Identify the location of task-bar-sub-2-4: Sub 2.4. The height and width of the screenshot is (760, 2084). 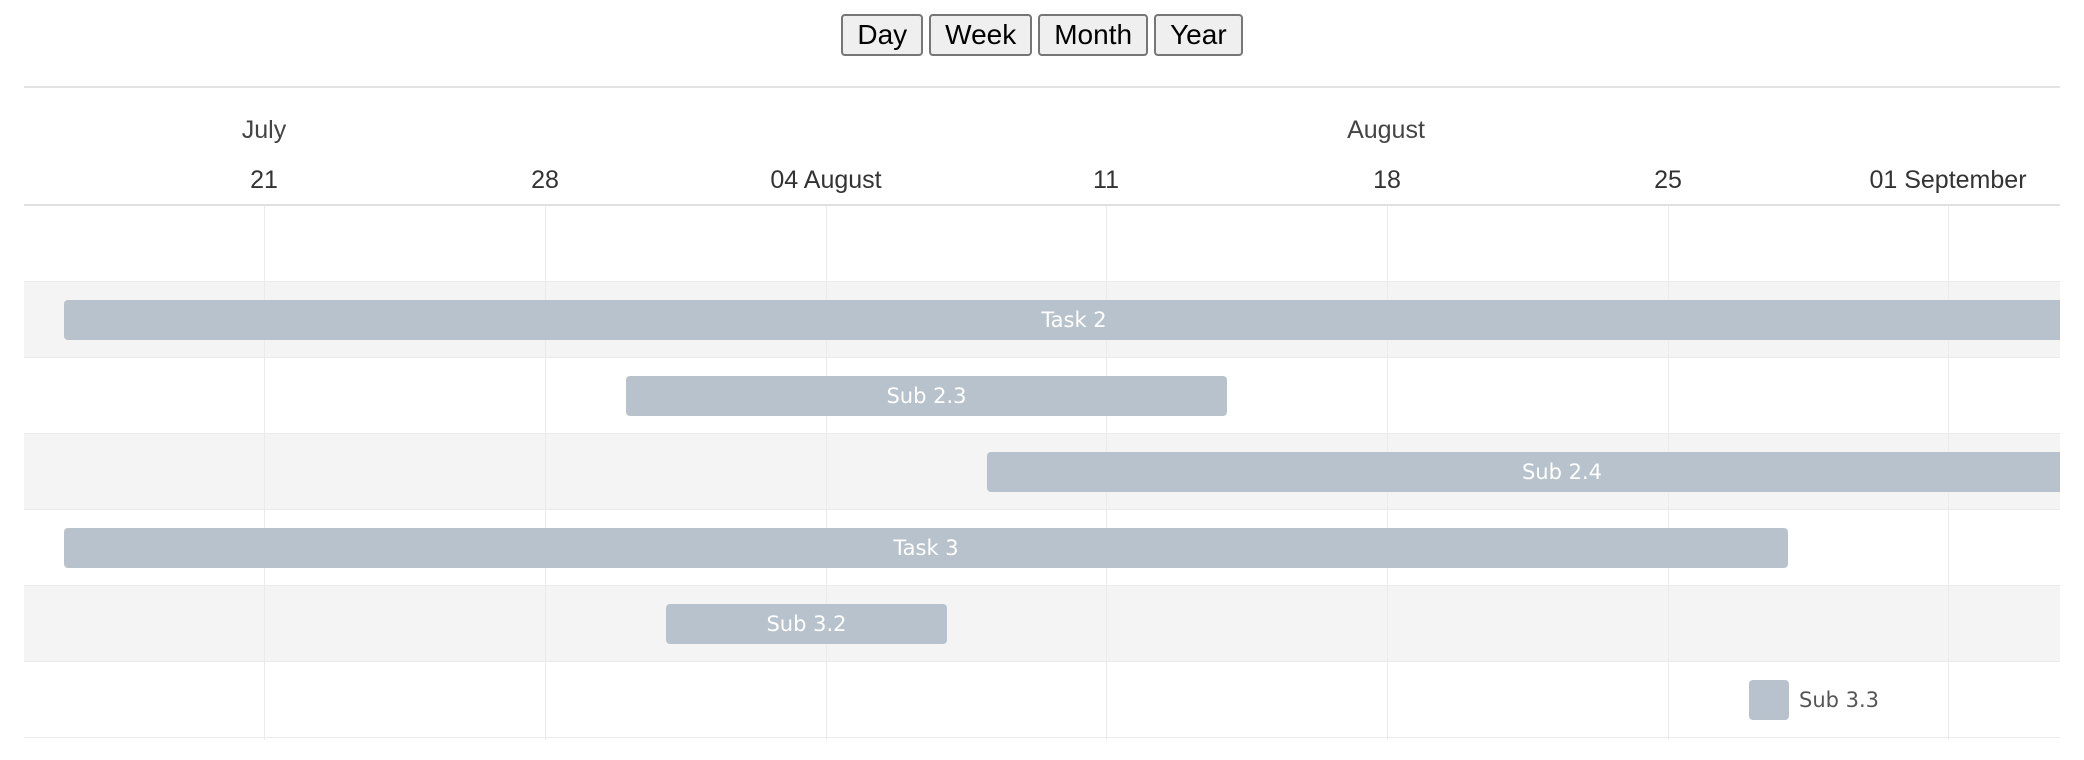
(1523, 472).